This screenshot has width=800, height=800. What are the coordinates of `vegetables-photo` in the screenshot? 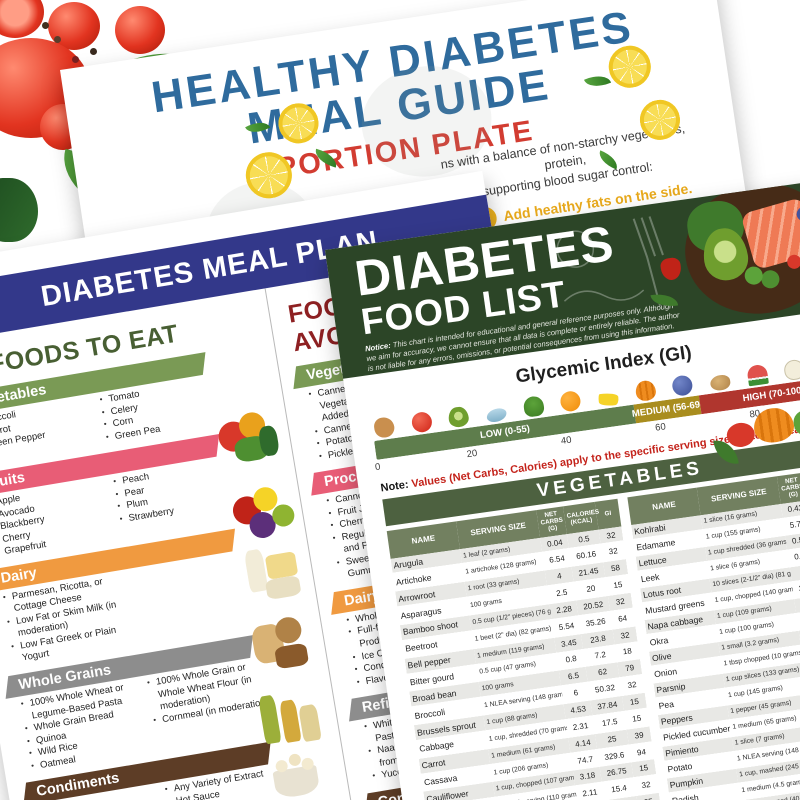 It's located at (249, 443).